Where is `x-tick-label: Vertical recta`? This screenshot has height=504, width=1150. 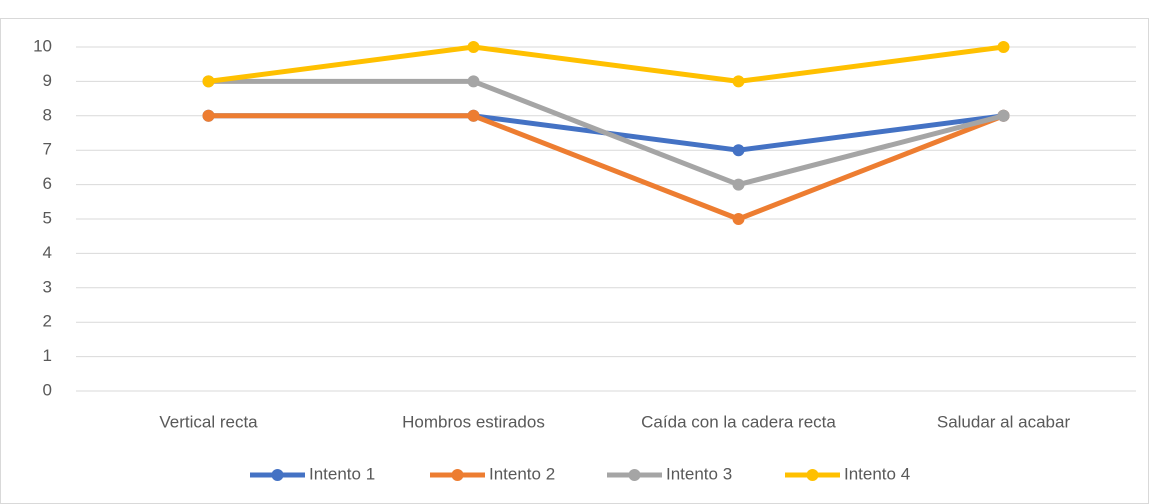 x-tick-label: Vertical recta is located at coordinates (208, 421).